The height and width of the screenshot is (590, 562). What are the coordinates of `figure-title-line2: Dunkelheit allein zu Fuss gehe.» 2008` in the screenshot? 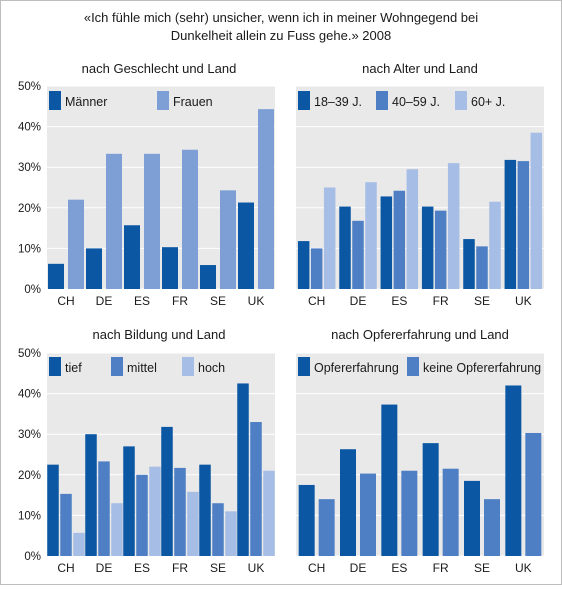 It's located at (281, 35).